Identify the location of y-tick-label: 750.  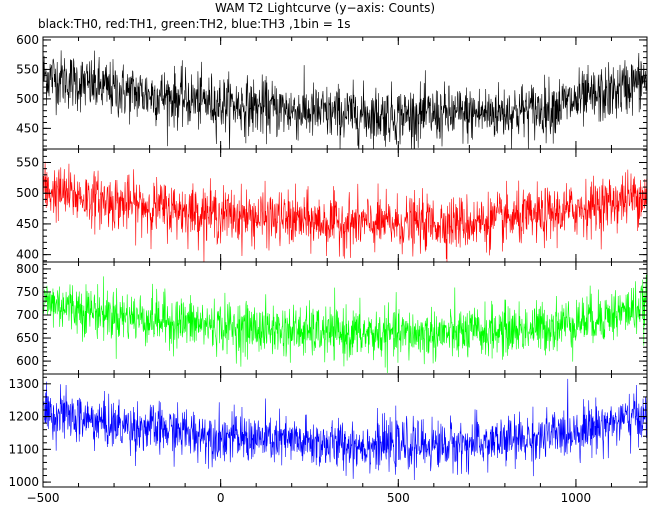
(27, 292).